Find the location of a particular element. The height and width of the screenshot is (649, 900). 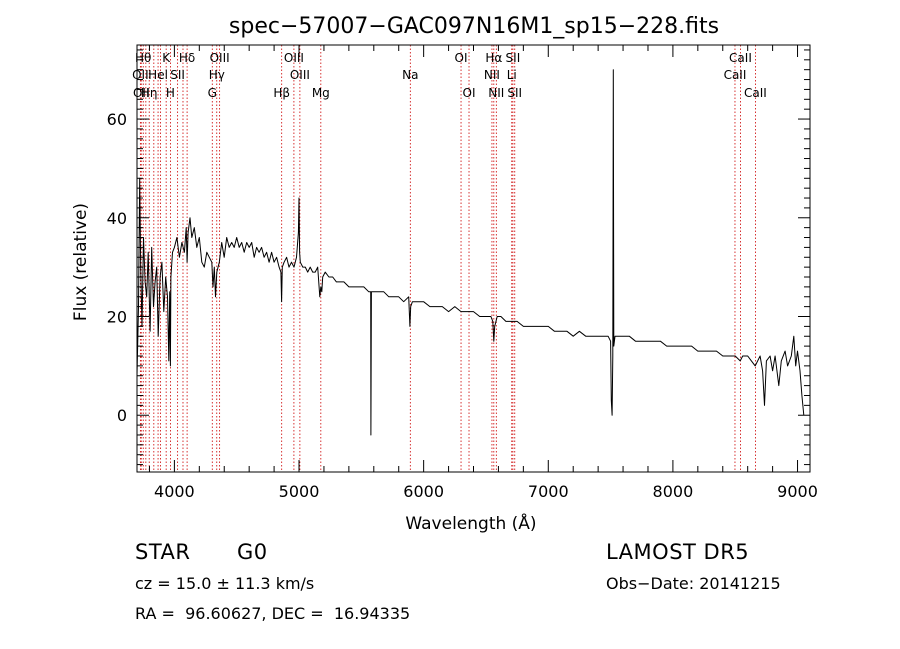

redshift-readout: cz = 15.0 ± 11.3 km/s is located at coordinates (225, 583).